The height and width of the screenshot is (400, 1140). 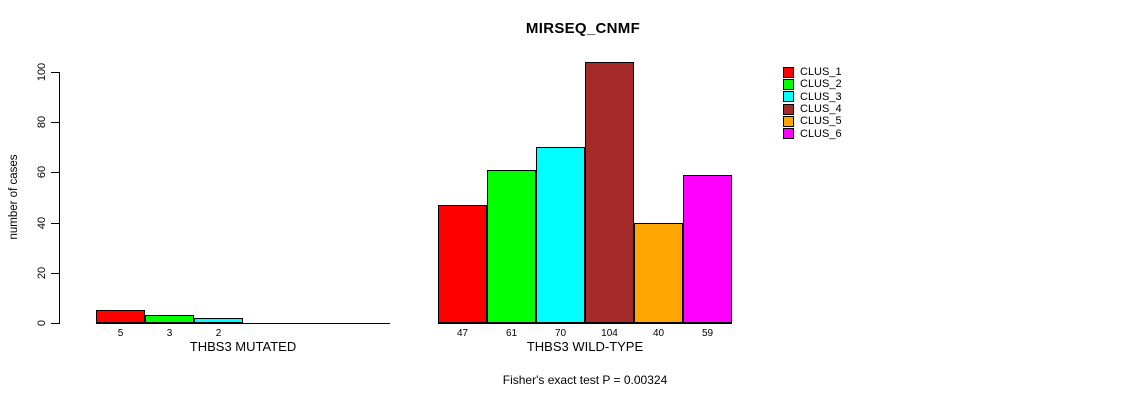 What do you see at coordinates (583, 28) in the screenshot?
I see `chart-title: MIRSEQ_CNMF` at bounding box center [583, 28].